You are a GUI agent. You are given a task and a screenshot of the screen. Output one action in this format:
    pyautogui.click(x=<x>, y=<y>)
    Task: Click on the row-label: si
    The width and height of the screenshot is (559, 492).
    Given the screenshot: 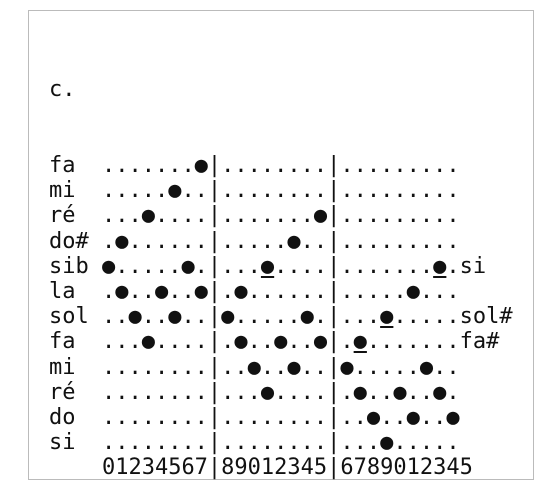 What is the action you would take?
    pyautogui.click(x=62, y=443)
    